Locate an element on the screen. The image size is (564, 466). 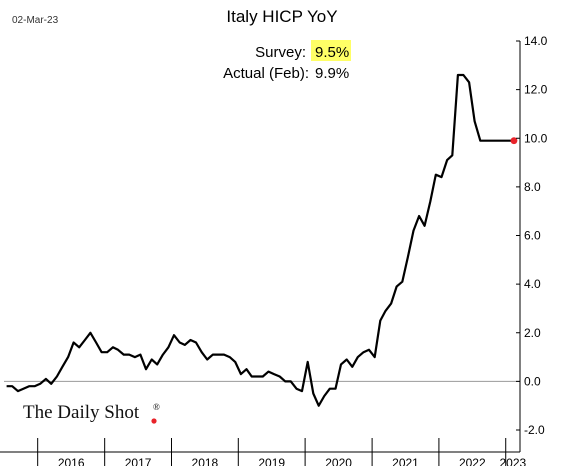
logo-dot is located at coordinates (154, 421).